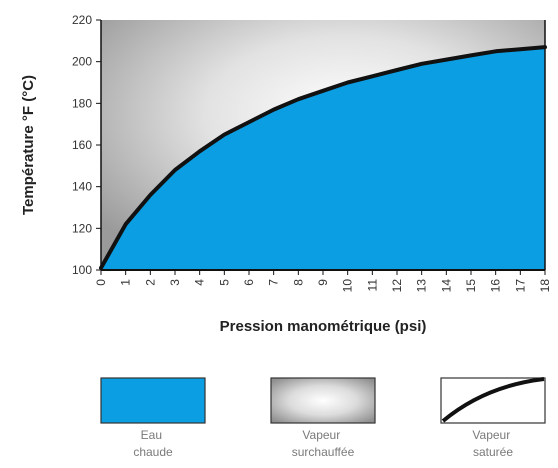 This screenshot has height=468, width=558. I want to click on legend-swatch-saturated-vapor, so click(493, 400).